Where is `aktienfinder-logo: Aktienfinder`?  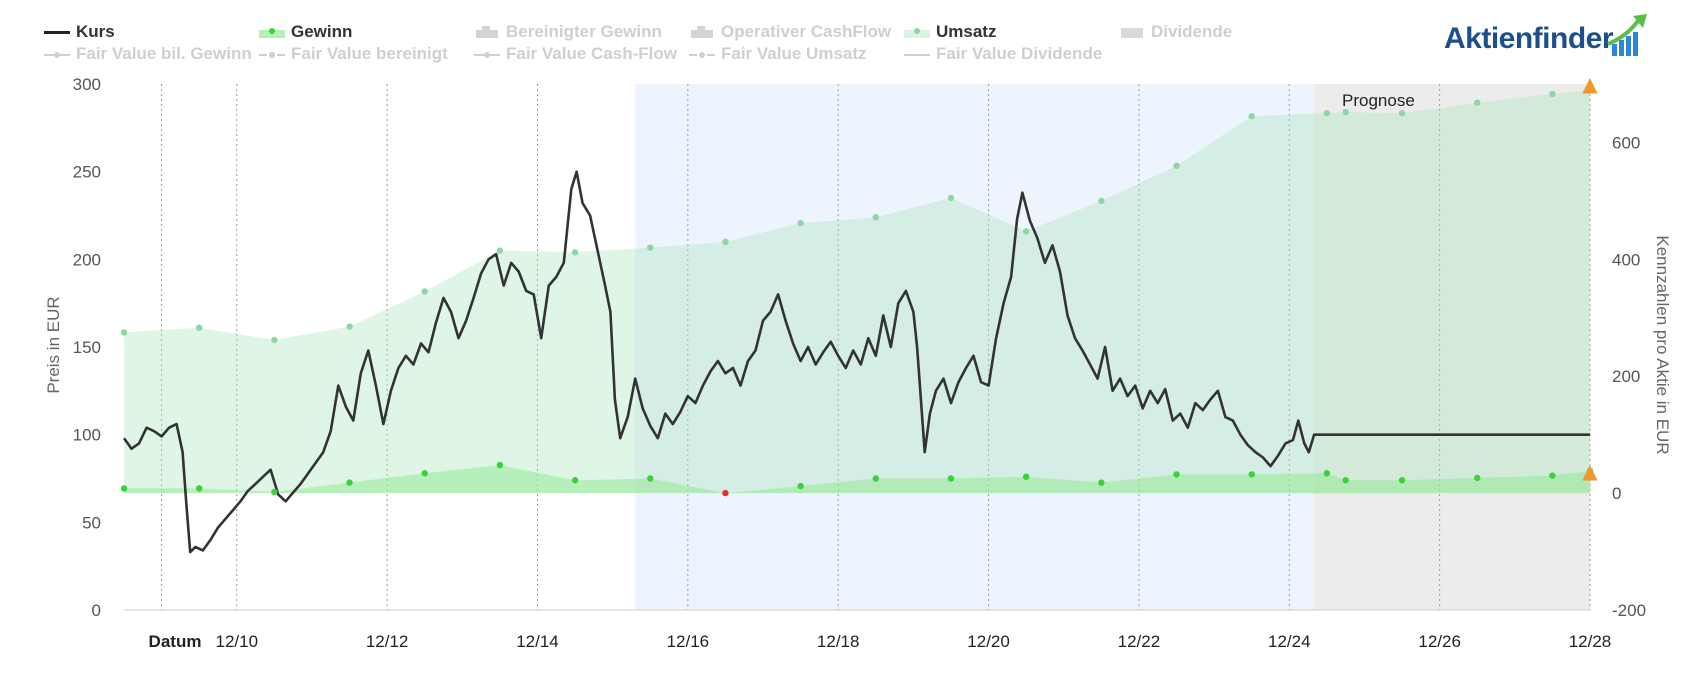
aktienfinder-logo: Aktienfinder is located at coordinates (1545, 38).